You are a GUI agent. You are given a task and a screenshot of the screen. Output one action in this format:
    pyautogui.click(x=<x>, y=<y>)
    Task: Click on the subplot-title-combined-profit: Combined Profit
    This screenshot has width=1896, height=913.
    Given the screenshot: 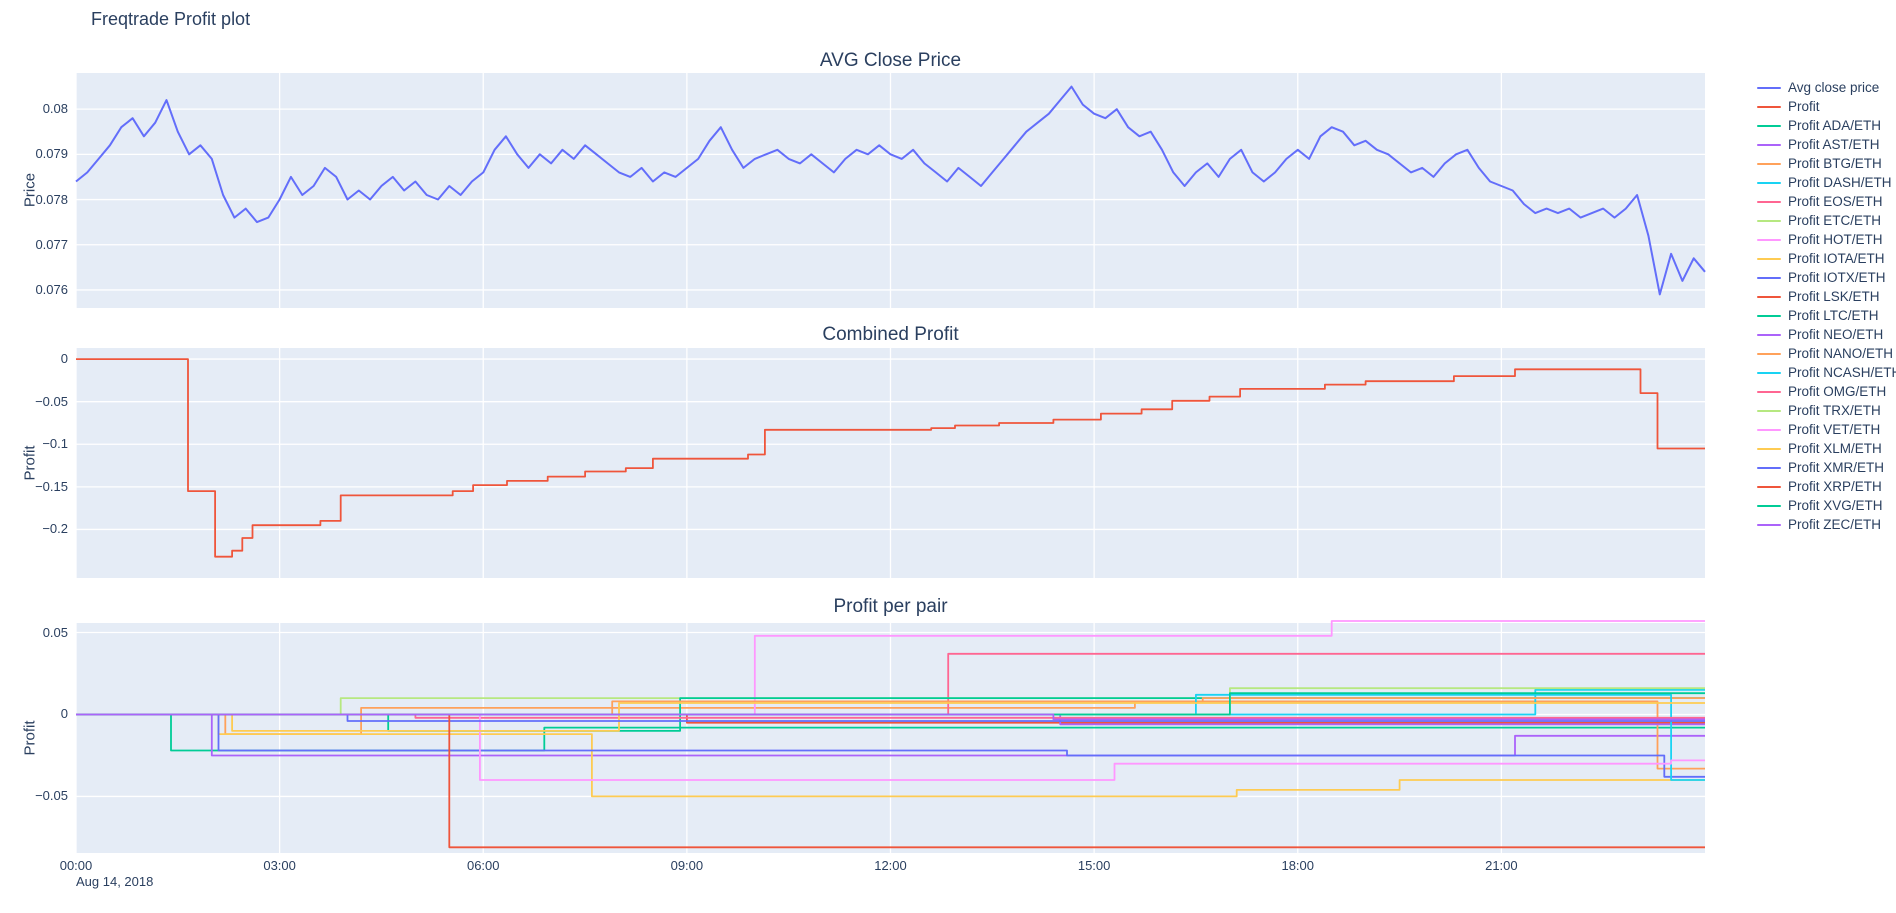 What is the action you would take?
    pyautogui.click(x=890, y=334)
    